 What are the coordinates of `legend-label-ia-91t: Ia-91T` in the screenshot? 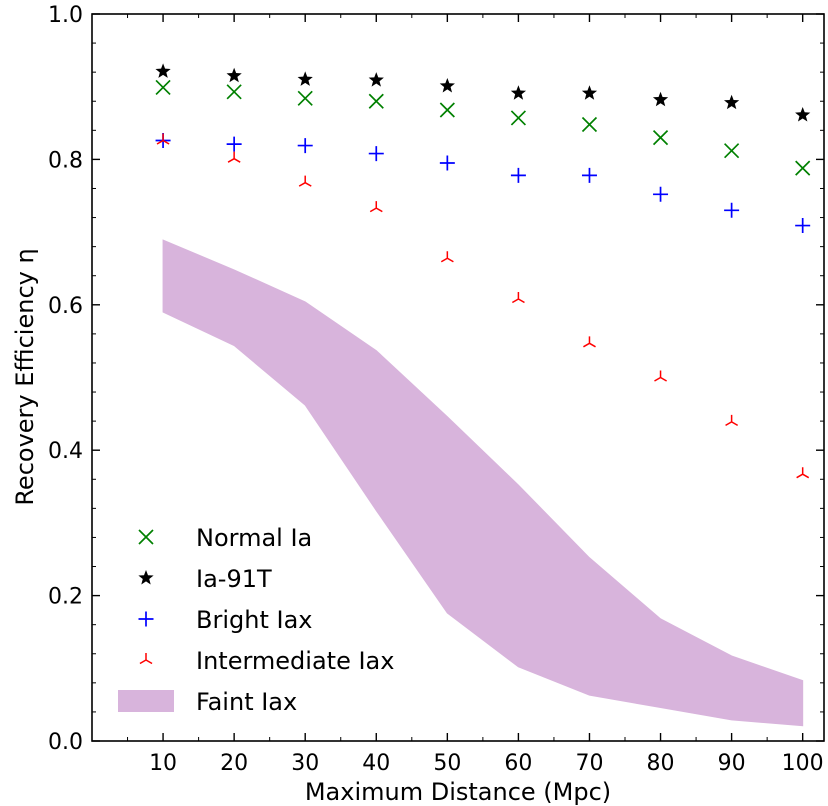 It's located at (234, 579).